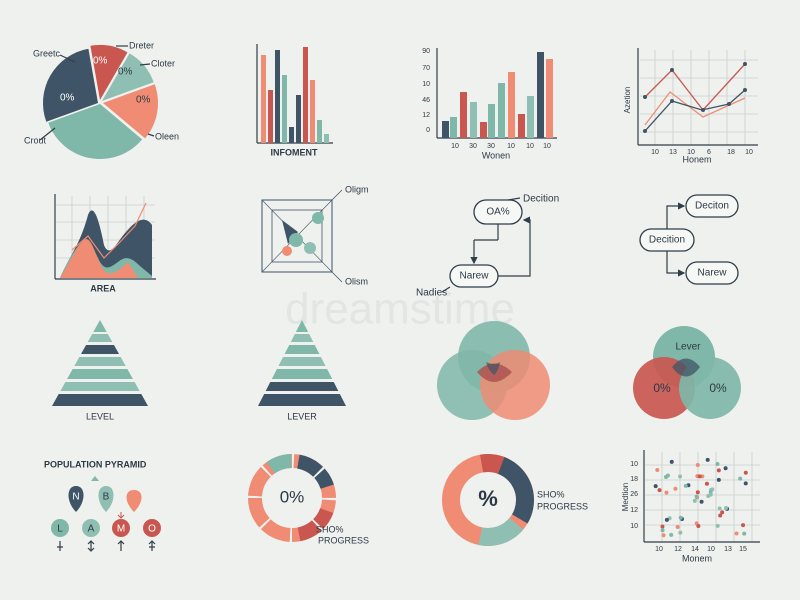  I want to click on y-axis-label: Azetion, so click(627, 100).